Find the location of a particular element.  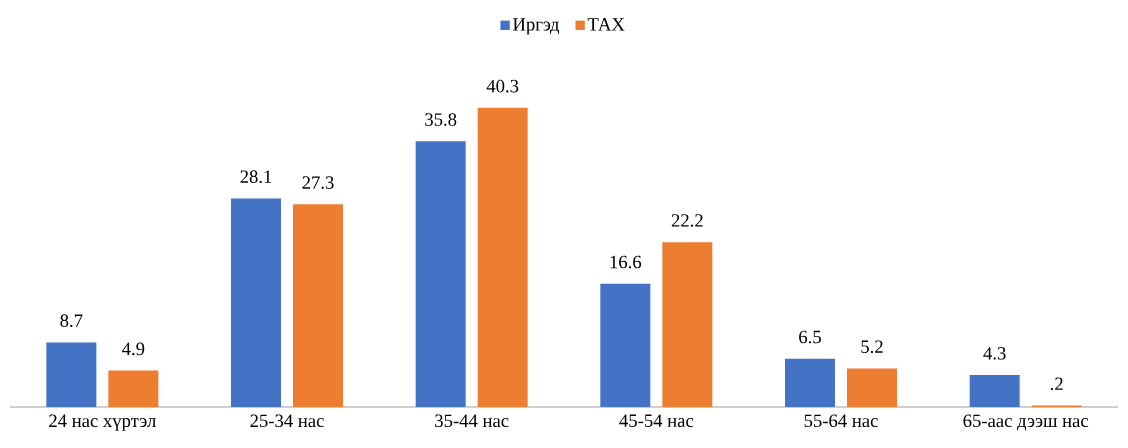

x-tick-label: 45-54 нас is located at coordinates (656, 421).